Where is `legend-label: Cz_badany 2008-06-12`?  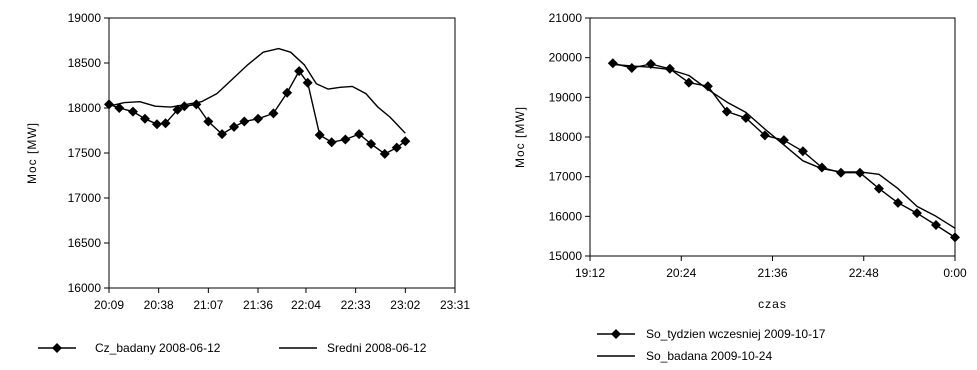
legend-label: Cz_badany 2008-06-12 is located at coordinates (158, 348).